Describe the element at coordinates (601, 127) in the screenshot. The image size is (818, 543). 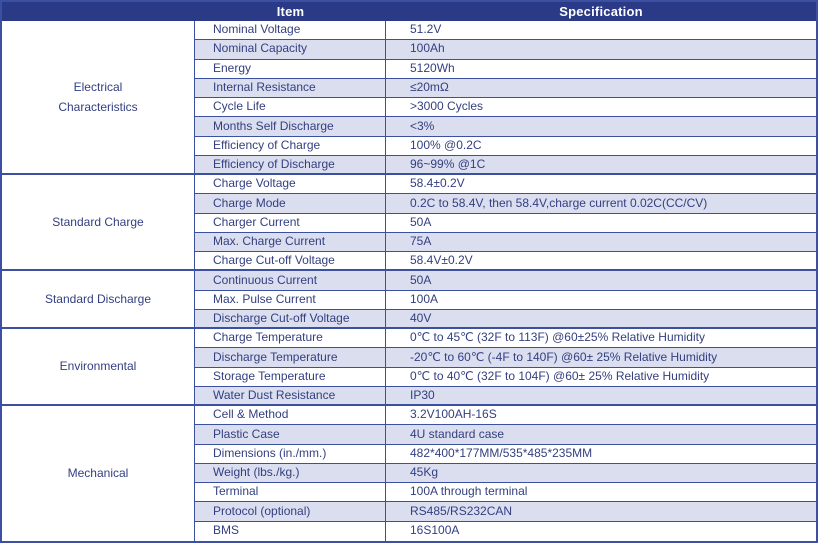
I see `spec-cell: <3%` at that location.